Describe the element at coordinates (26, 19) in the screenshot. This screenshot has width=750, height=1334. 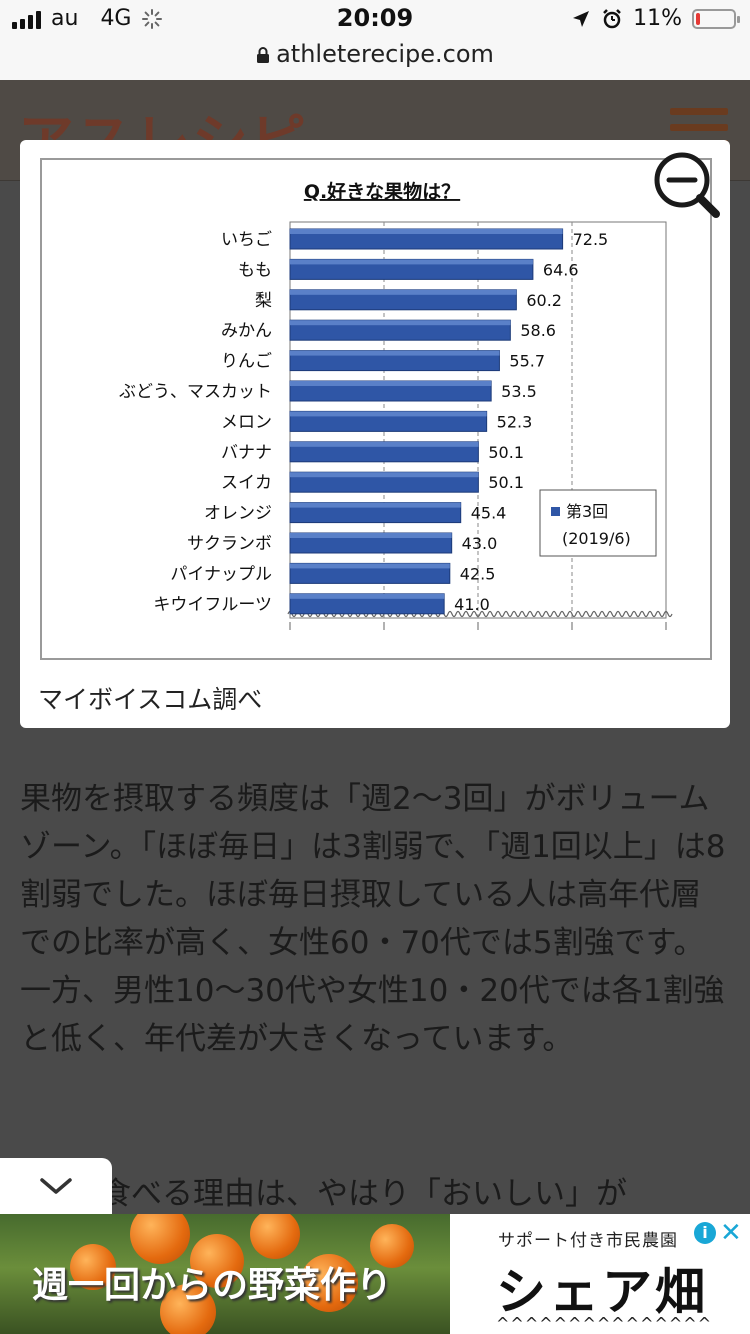
I see `signal-icon` at that location.